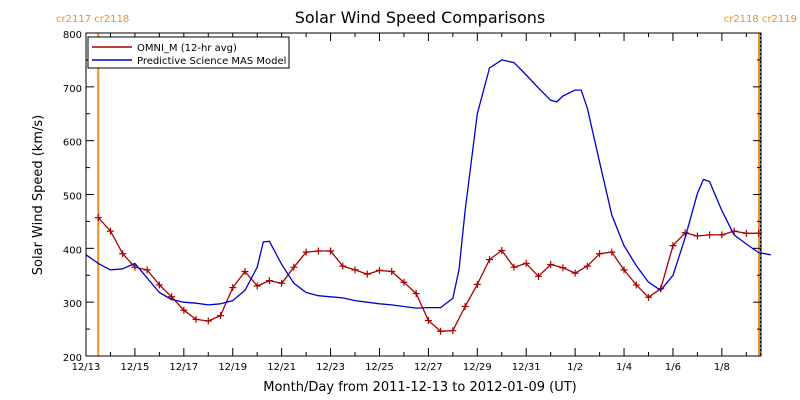 The image size is (800, 400). I want to click on carrington-label-right: cr2118 cr2119, so click(760, 19).